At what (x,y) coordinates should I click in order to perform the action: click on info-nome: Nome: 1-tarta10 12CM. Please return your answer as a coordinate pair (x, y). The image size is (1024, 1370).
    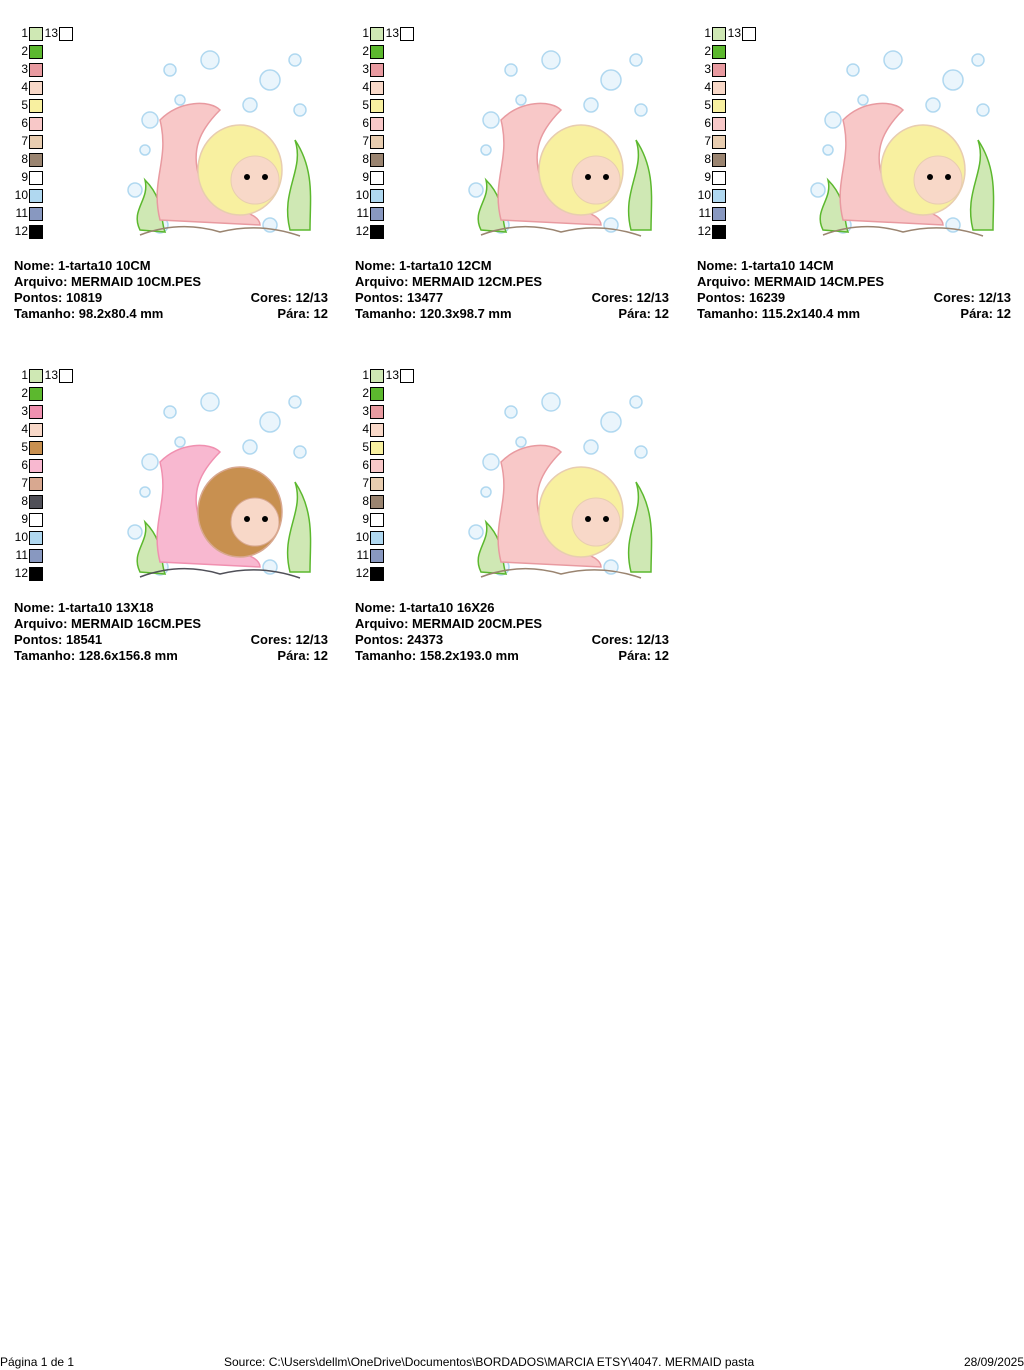
    Looking at the image, I should click on (423, 265).